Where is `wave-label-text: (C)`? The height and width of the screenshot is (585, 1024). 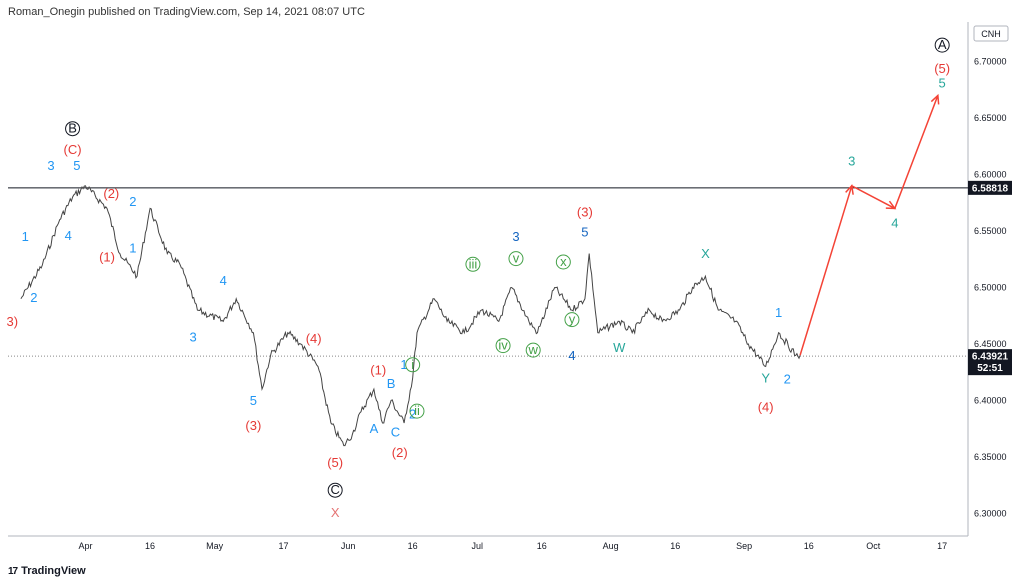
wave-label-text: (C) is located at coordinates (73, 149).